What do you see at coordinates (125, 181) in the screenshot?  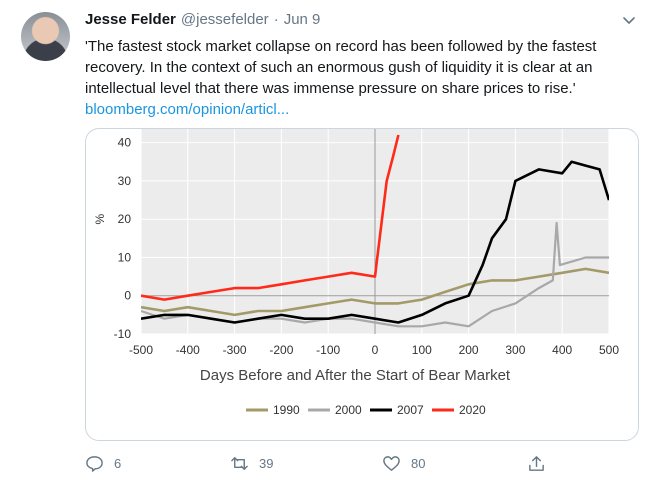 I see `y-tick-label: 30` at bounding box center [125, 181].